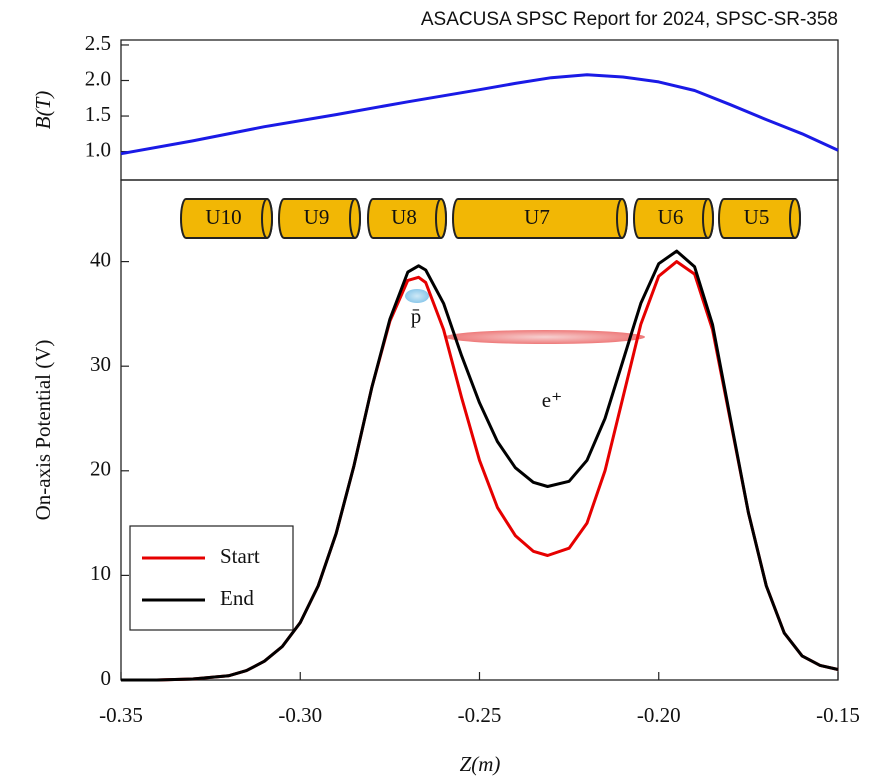 The image size is (894, 782). I want to click on data-line, so click(479, 114).